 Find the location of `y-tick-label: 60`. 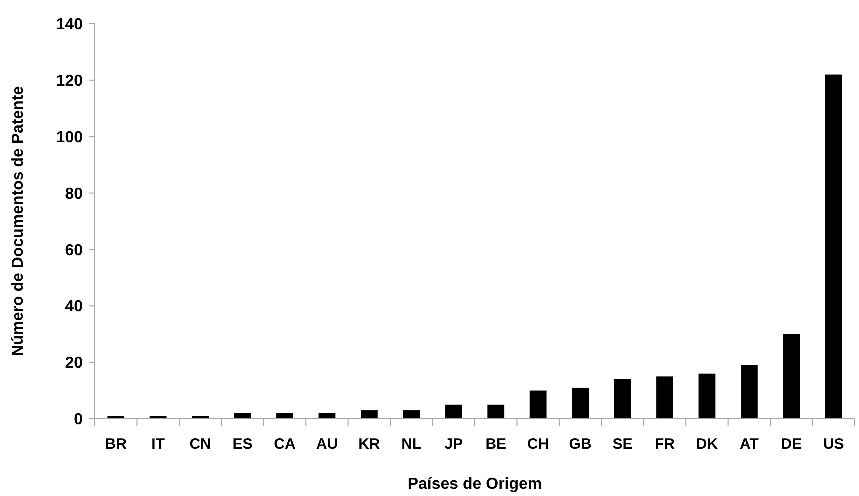

y-tick-label: 60 is located at coordinates (74, 251).